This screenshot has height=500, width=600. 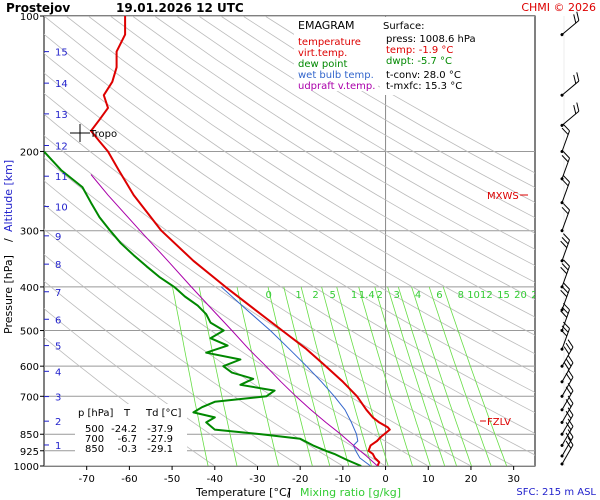 What do you see at coordinates (29, 152) in the screenshot?
I see `y-tick-label: 200` at bounding box center [29, 152].